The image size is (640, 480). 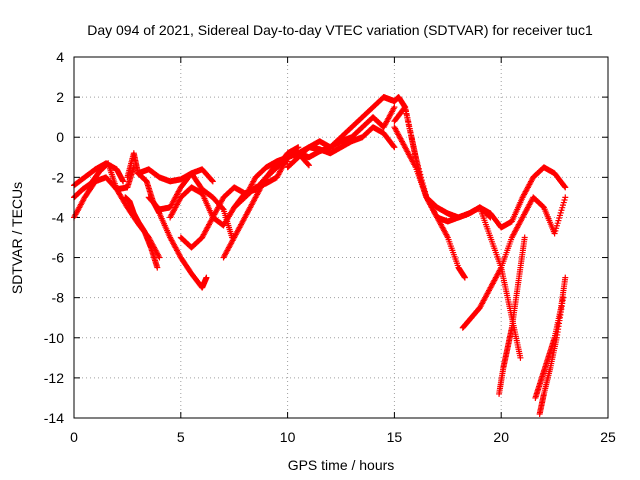 What do you see at coordinates (181, 437) in the screenshot?
I see `x-tick-label: 5` at bounding box center [181, 437].